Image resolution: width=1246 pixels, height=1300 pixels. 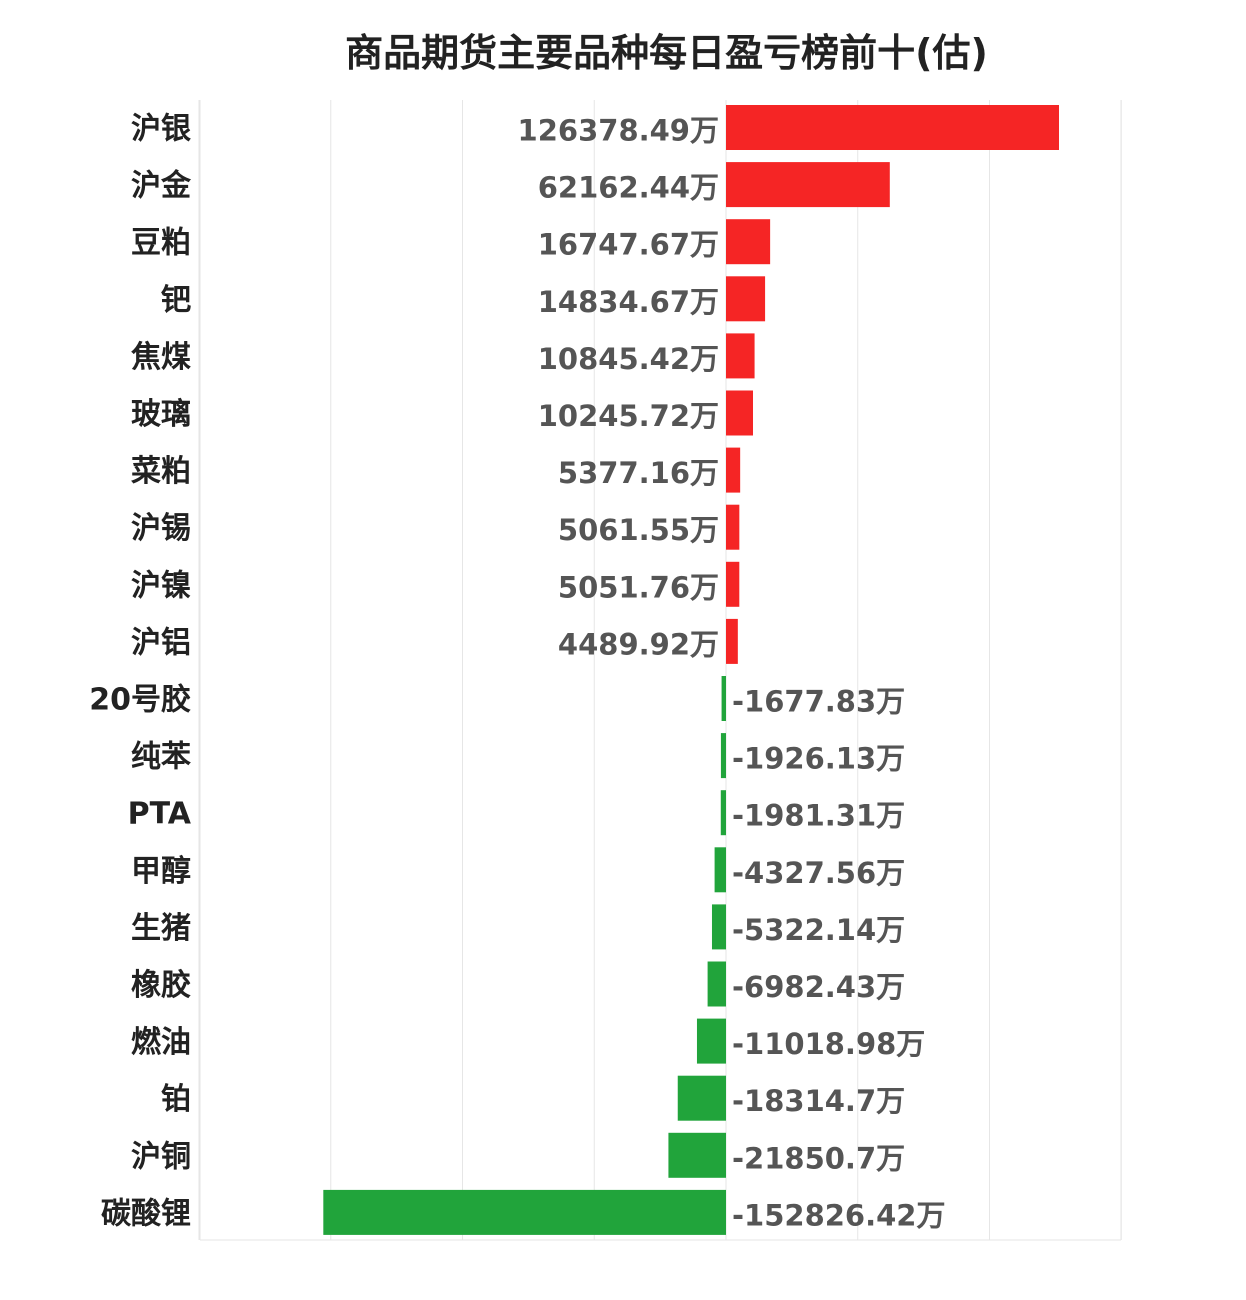 What do you see at coordinates (176, 1099) in the screenshot?
I see `category-label: 铂` at bounding box center [176, 1099].